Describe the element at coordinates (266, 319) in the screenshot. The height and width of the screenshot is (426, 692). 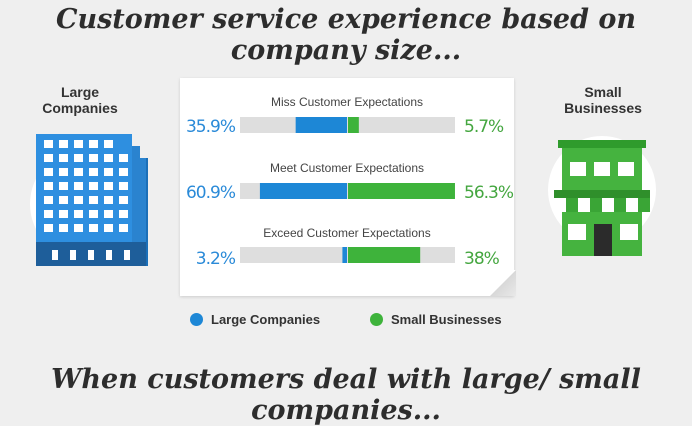
I see `legend-label-large: Large Companies` at that location.